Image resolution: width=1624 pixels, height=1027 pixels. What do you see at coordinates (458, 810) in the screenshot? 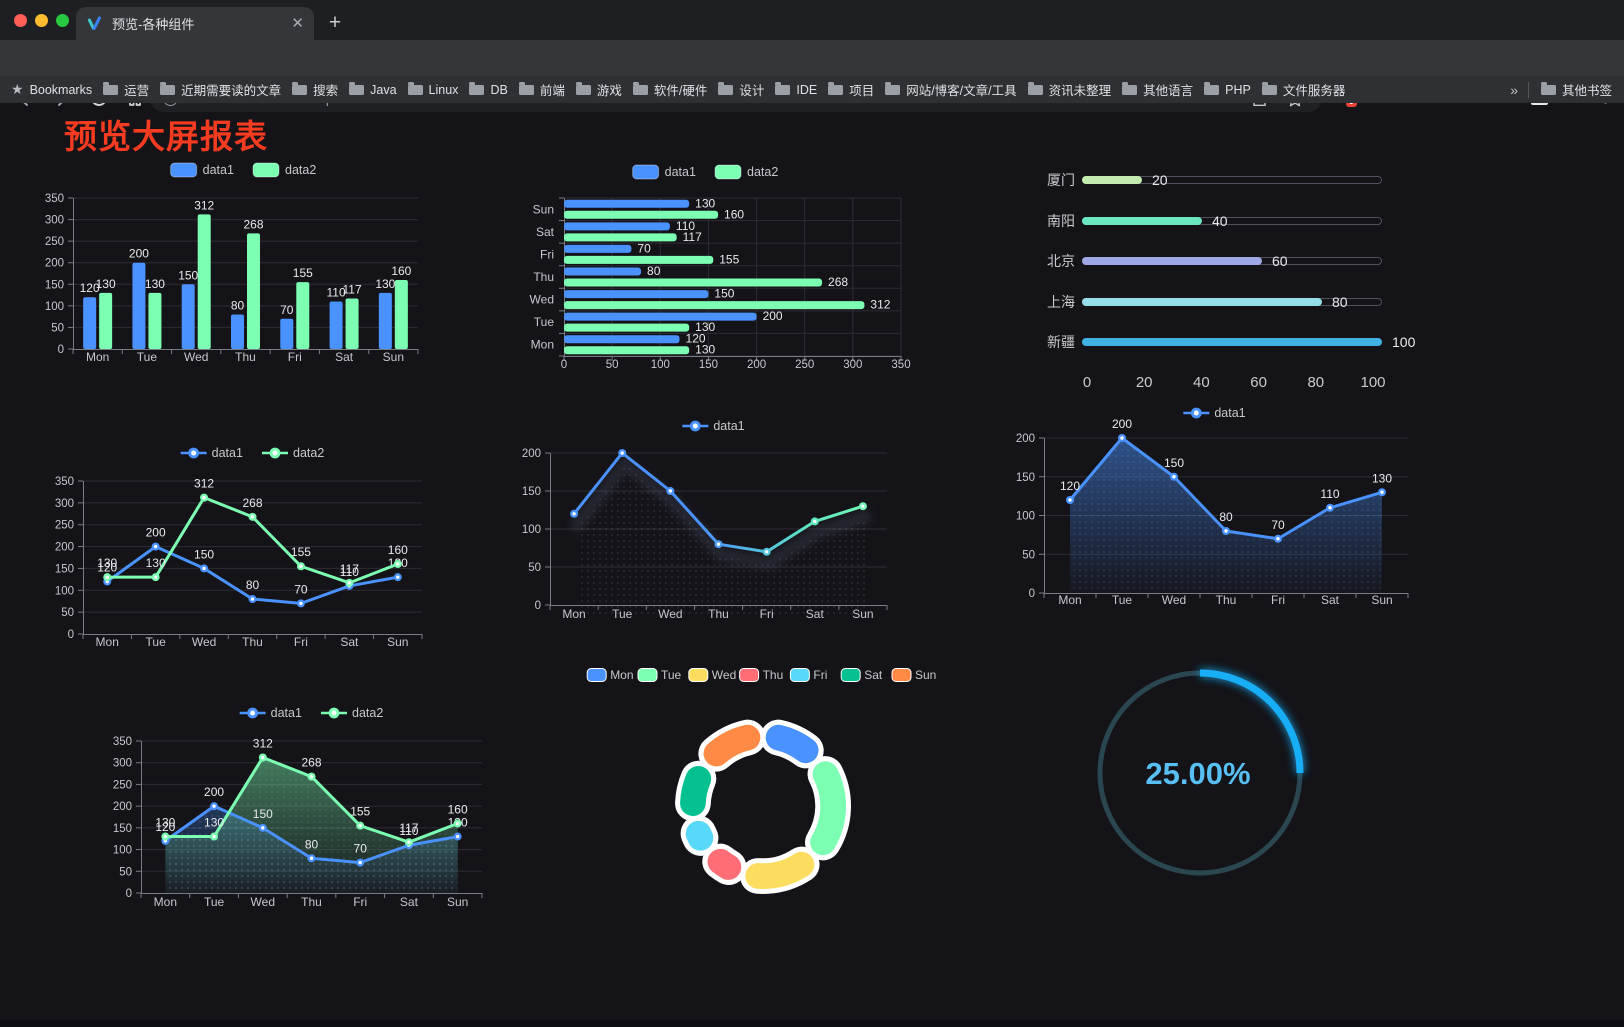
I see `svg-text: 160` at bounding box center [458, 810].